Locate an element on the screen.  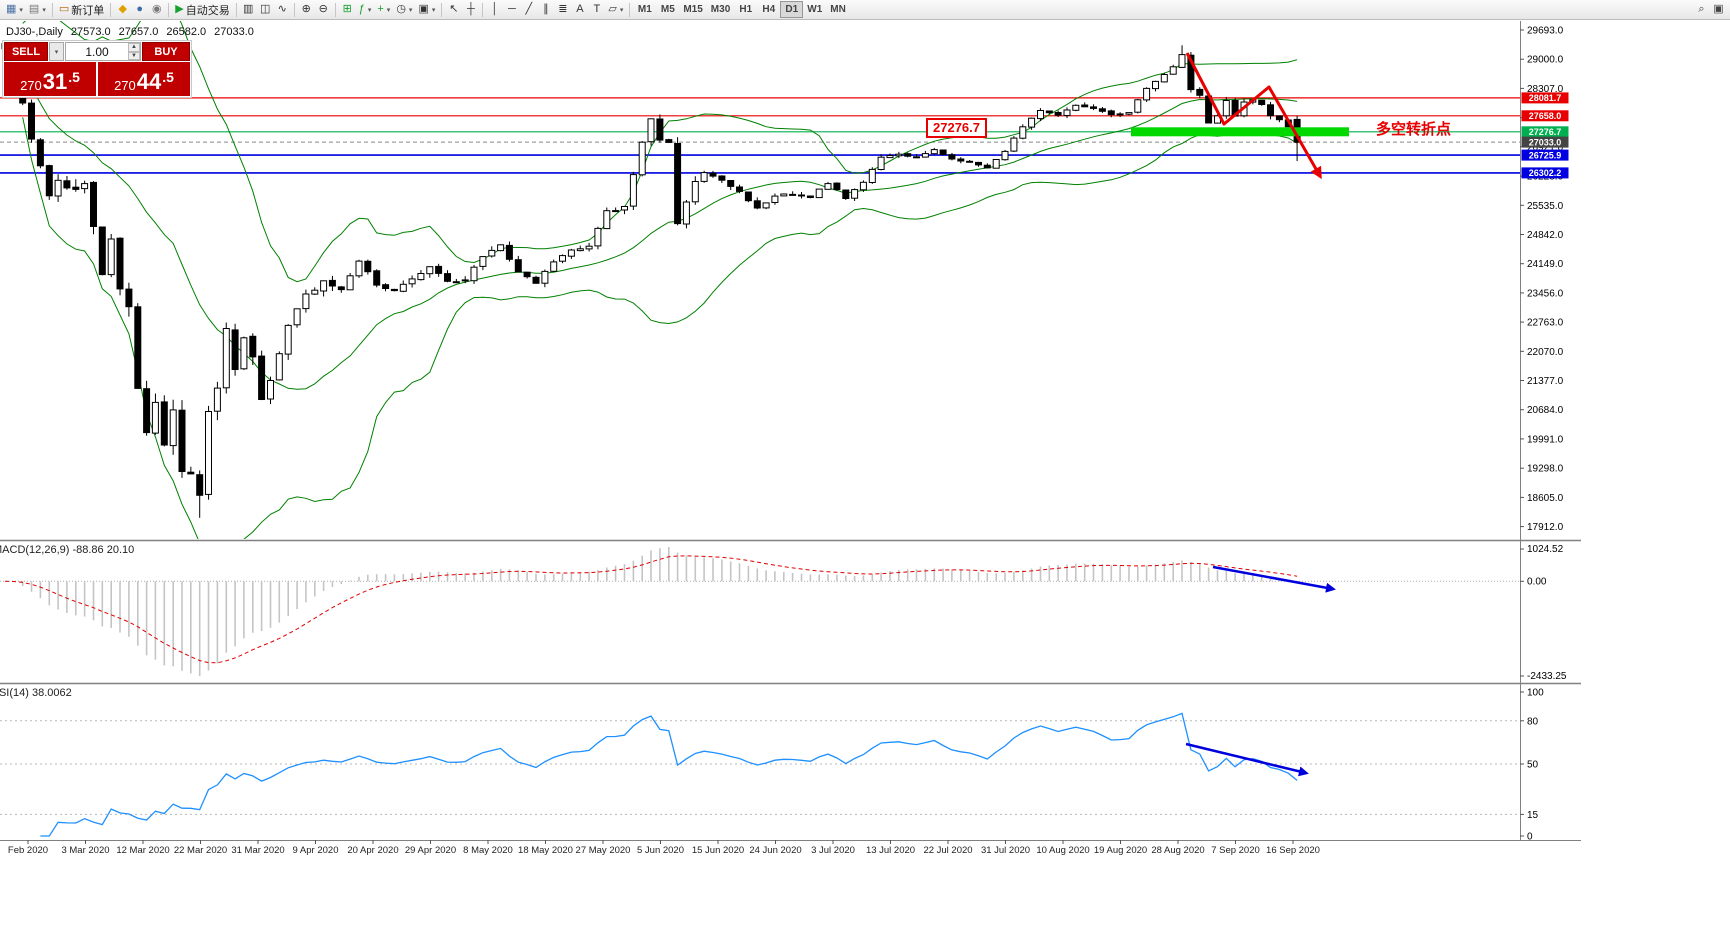
rsi-axis: 100 80 50 15 0 is located at coordinates (1532, 765).